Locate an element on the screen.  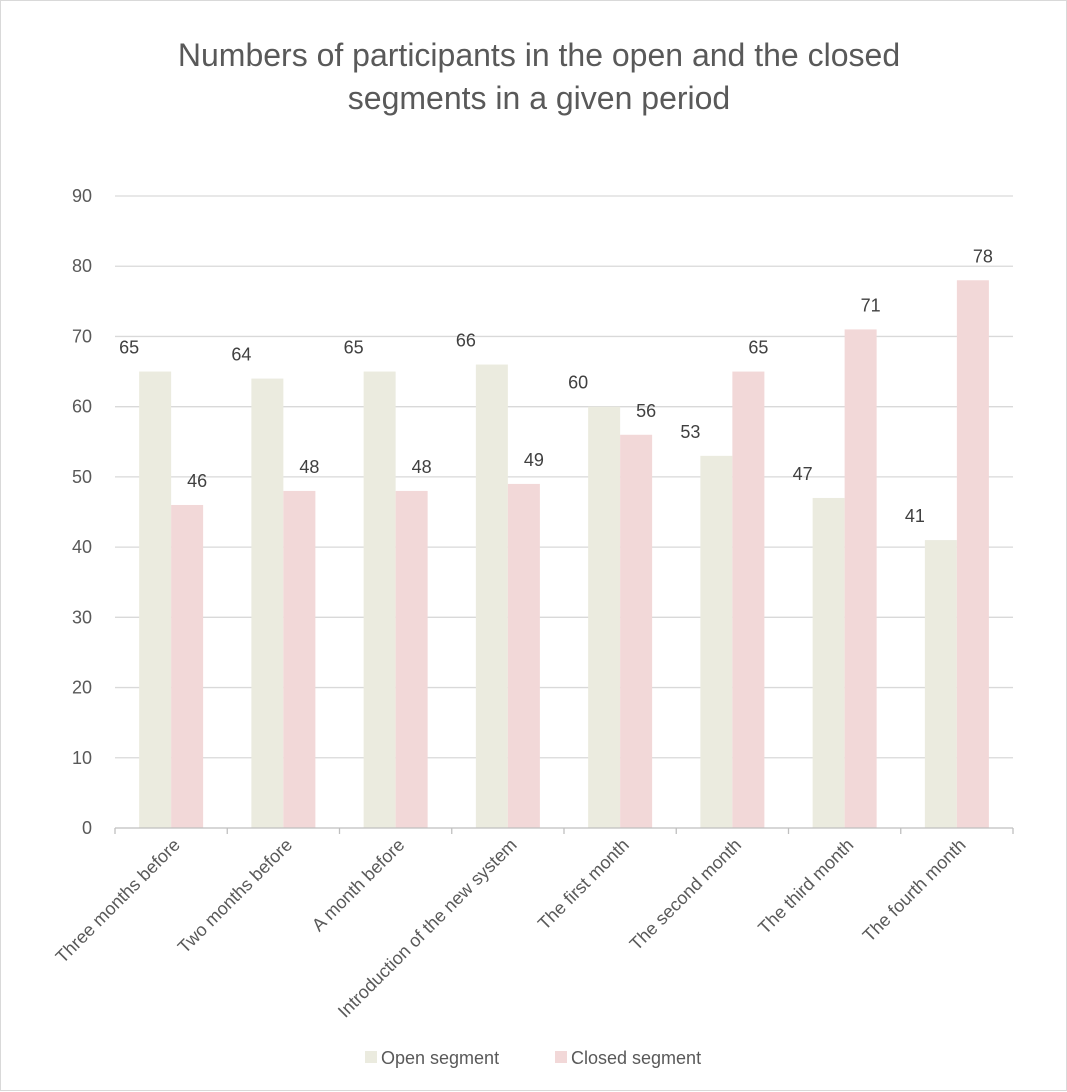
data-label: 78 is located at coordinates (983, 256).